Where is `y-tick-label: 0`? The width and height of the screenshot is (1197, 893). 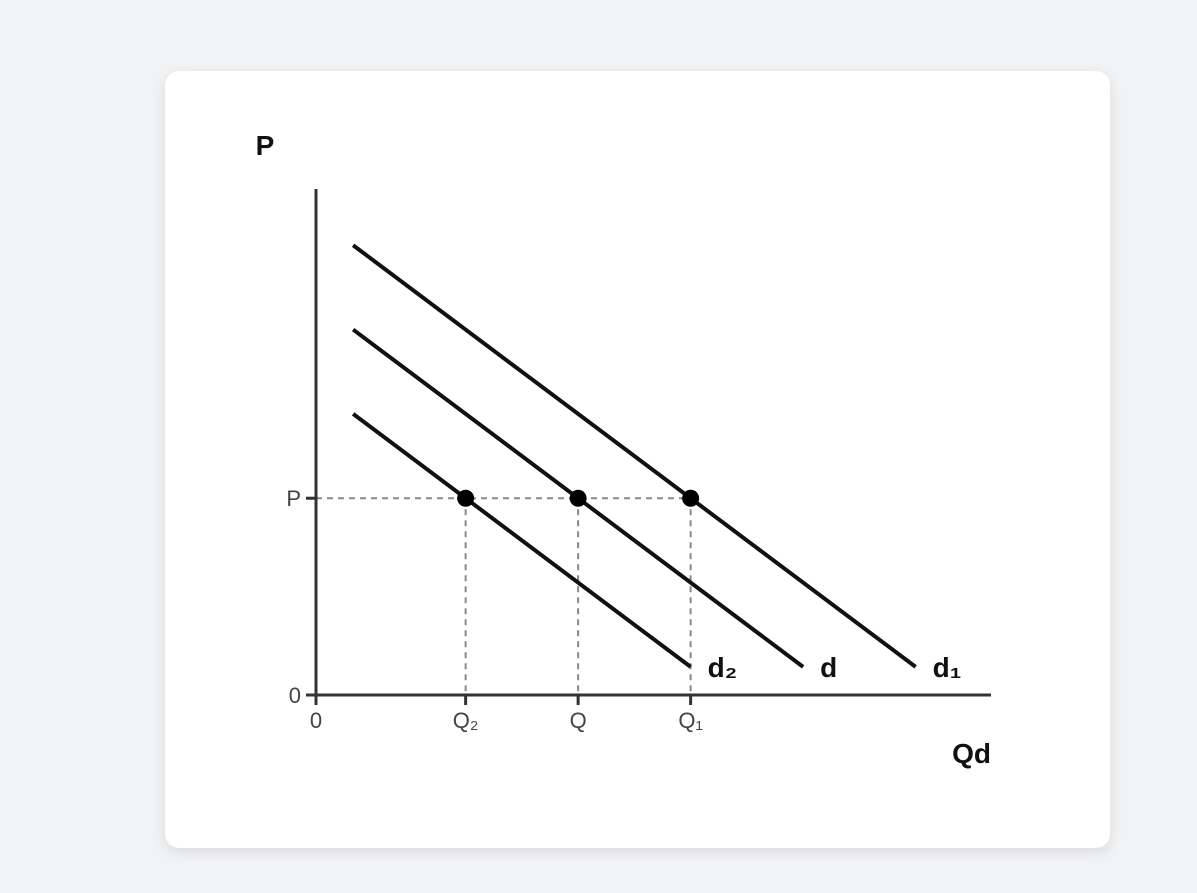
y-tick-label: 0 is located at coordinates (295, 695).